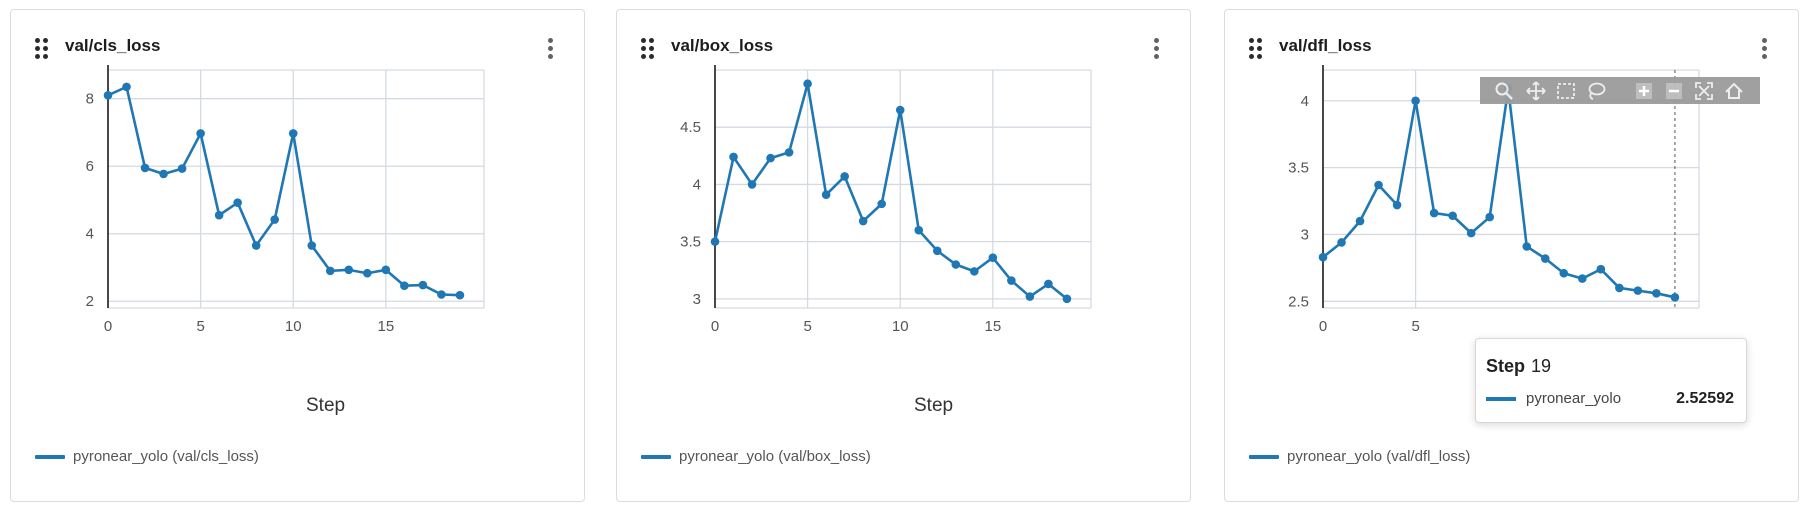 This screenshot has width=1807, height=508. What do you see at coordinates (1379, 456) in the screenshot?
I see `legend-label: pyronear_yolo (val/dfl_loss)` at bounding box center [1379, 456].